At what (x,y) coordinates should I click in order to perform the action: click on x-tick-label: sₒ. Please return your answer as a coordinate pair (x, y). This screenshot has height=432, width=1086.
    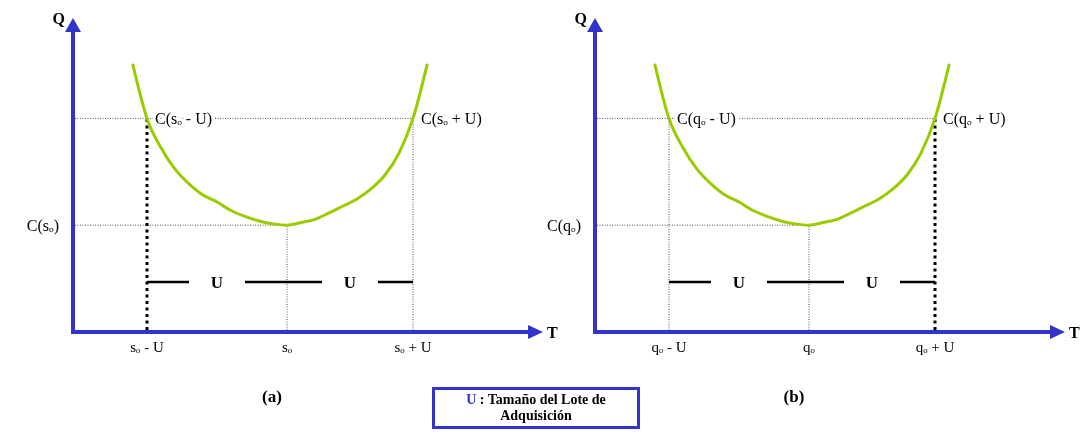
    Looking at the image, I should click on (287, 347).